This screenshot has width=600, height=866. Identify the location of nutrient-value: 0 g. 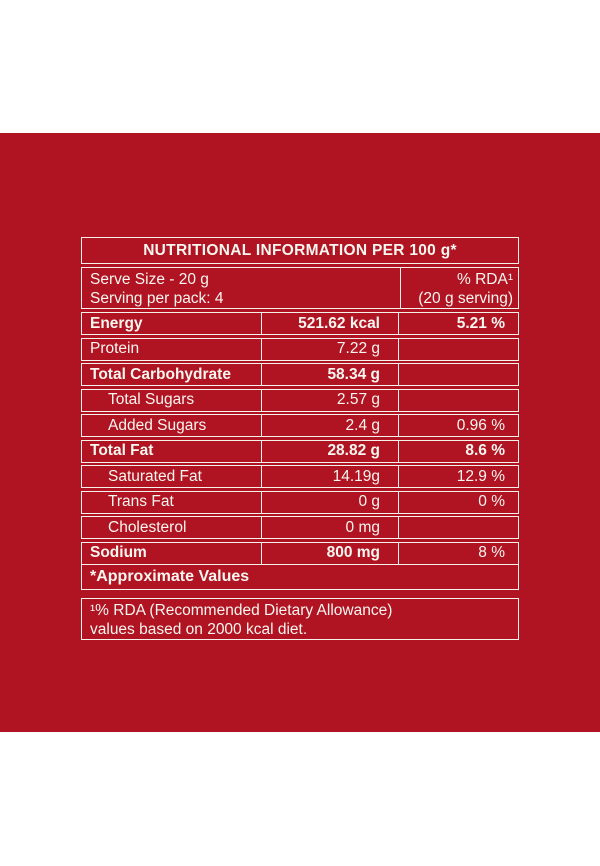
(330, 502).